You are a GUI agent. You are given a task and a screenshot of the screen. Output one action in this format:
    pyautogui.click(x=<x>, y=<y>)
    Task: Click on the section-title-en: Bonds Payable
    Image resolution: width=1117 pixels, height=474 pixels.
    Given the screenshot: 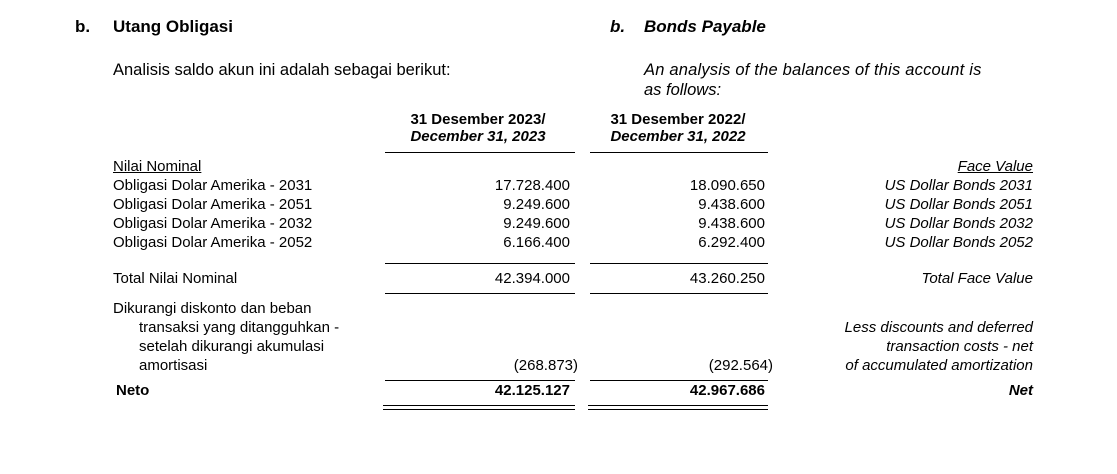 What is the action you would take?
    pyautogui.click(x=705, y=26)
    